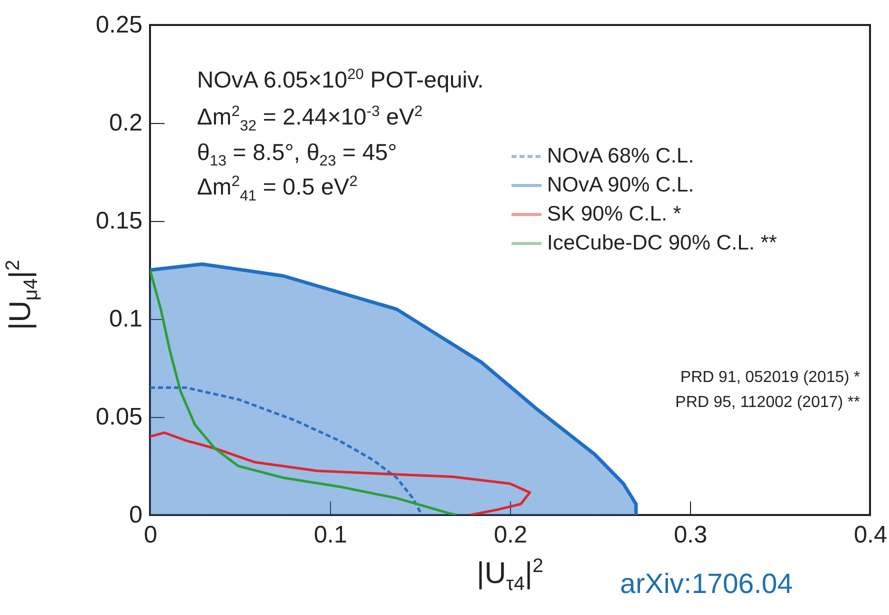  Describe the element at coordinates (767, 402) in the screenshot. I see `annotation: PRD 95, 112002 (2017) **` at that location.